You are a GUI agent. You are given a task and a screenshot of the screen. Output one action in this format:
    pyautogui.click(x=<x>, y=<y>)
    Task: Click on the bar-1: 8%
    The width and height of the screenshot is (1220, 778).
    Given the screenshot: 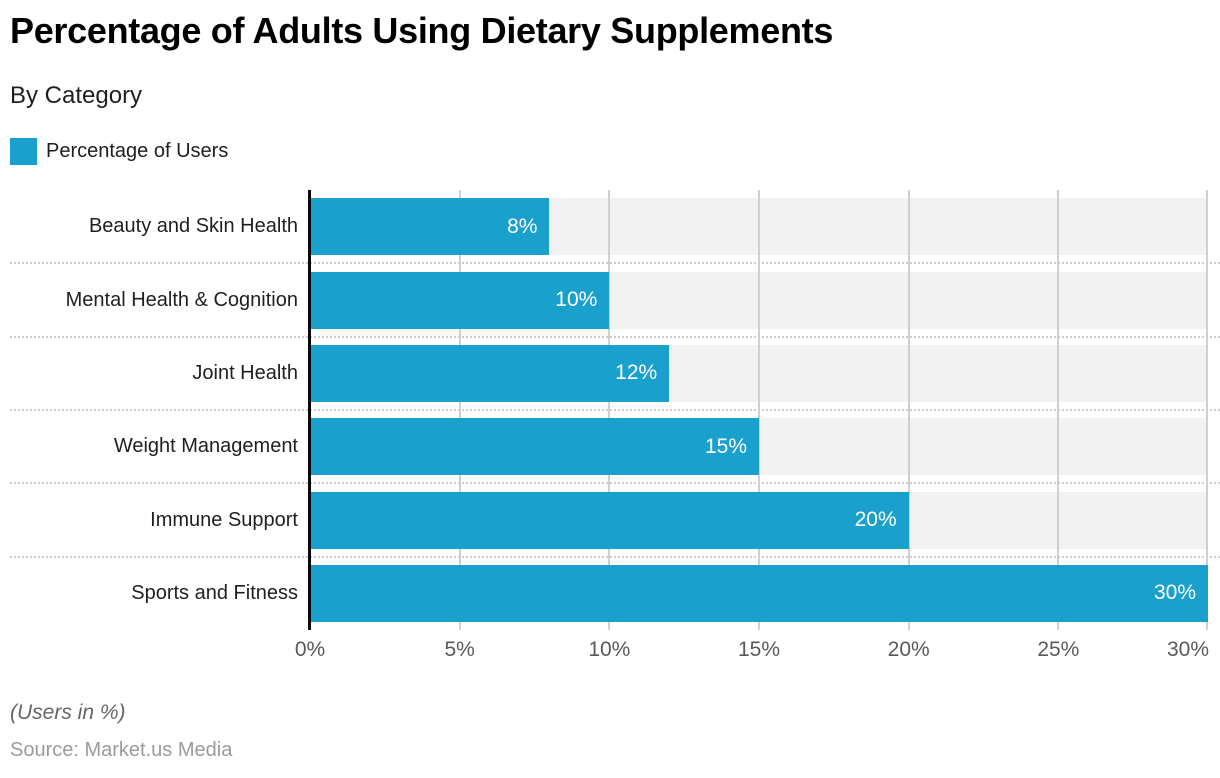 What is the action you would take?
    pyautogui.click(x=430, y=227)
    